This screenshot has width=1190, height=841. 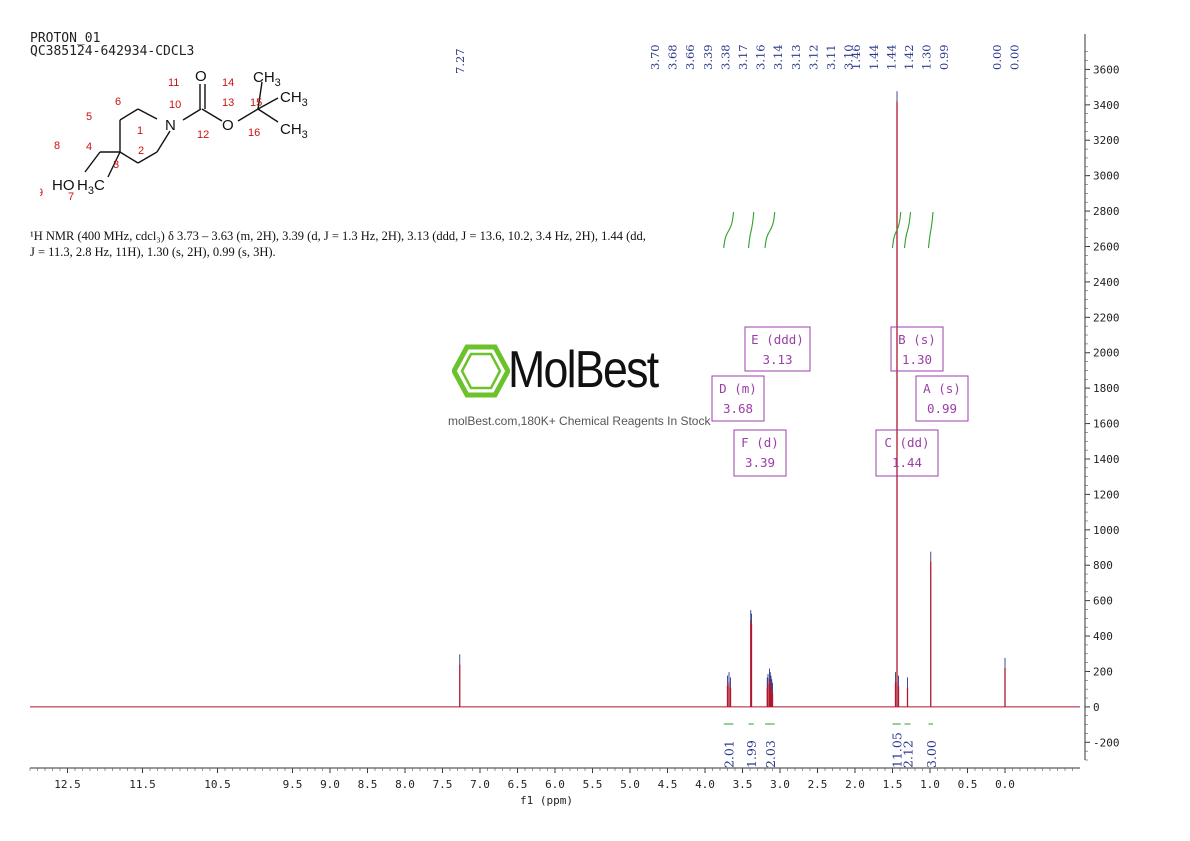 What do you see at coordinates (705, 784) in the screenshot?
I see `x-tick-label: 4.0` at bounding box center [705, 784].